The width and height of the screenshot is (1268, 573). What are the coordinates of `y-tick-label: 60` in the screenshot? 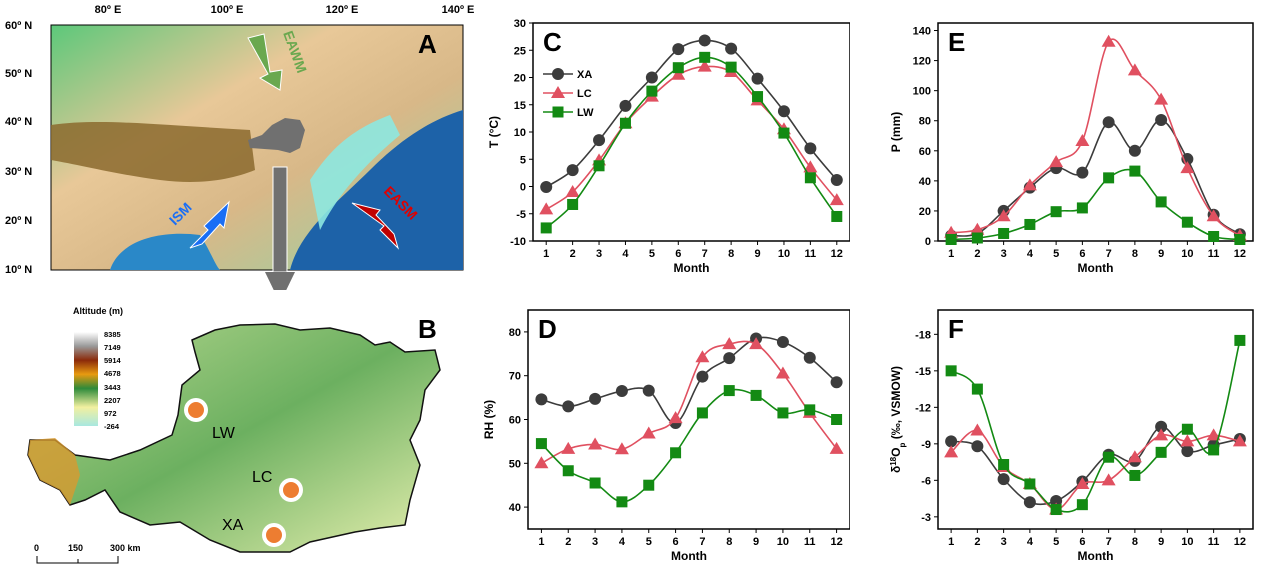 It's located at (925, 152).